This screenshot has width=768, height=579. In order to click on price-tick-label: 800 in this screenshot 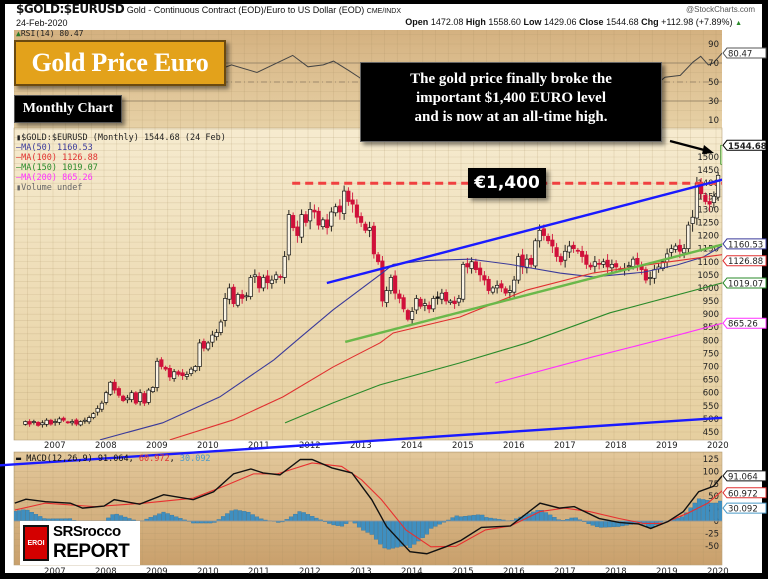, I will do `click(711, 341)`.